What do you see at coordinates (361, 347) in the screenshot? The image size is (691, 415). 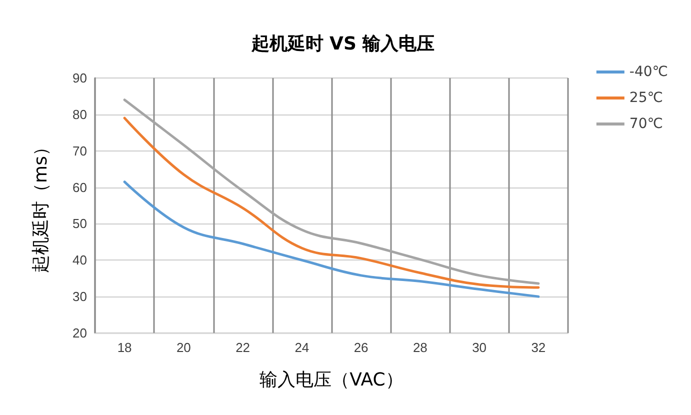 I see `x-tick-label: 26` at bounding box center [361, 347].